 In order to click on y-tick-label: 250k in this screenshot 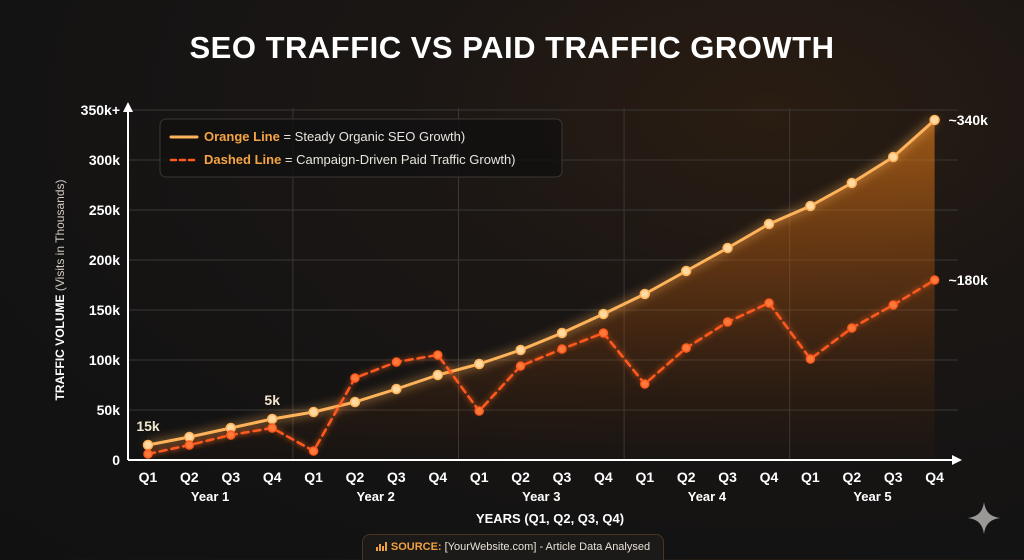, I will do `click(104, 210)`.